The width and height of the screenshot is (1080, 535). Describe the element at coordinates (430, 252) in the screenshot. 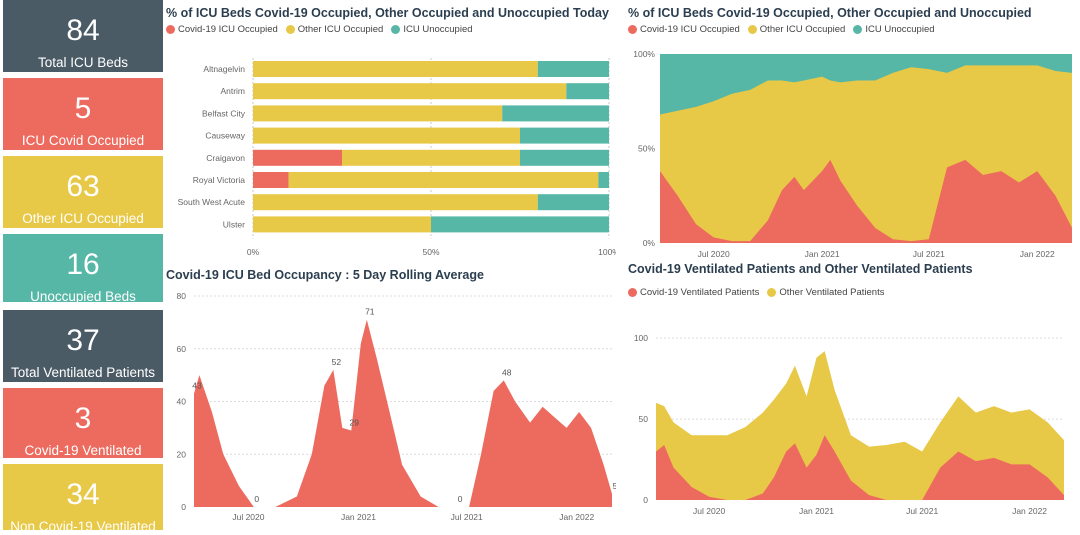

I see `x-tick-label: 50%` at that location.